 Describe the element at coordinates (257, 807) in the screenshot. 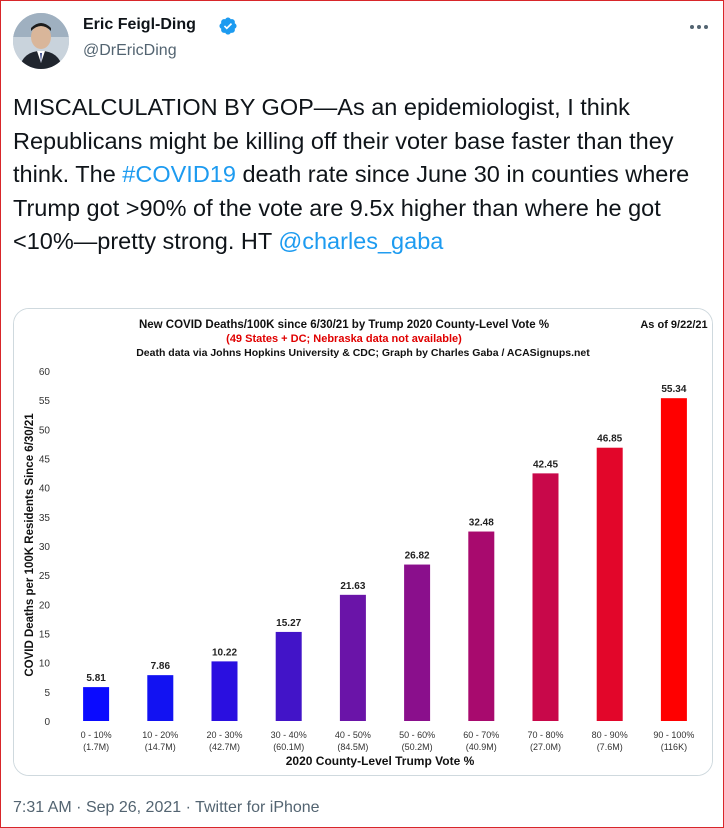

I see `tweet-source: Twitter for iPhone` at that location.